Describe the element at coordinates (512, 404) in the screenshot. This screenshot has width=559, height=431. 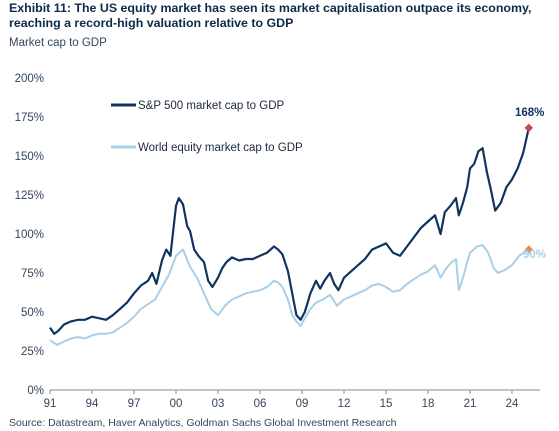
I see `x-tick-label: 24` at that location.